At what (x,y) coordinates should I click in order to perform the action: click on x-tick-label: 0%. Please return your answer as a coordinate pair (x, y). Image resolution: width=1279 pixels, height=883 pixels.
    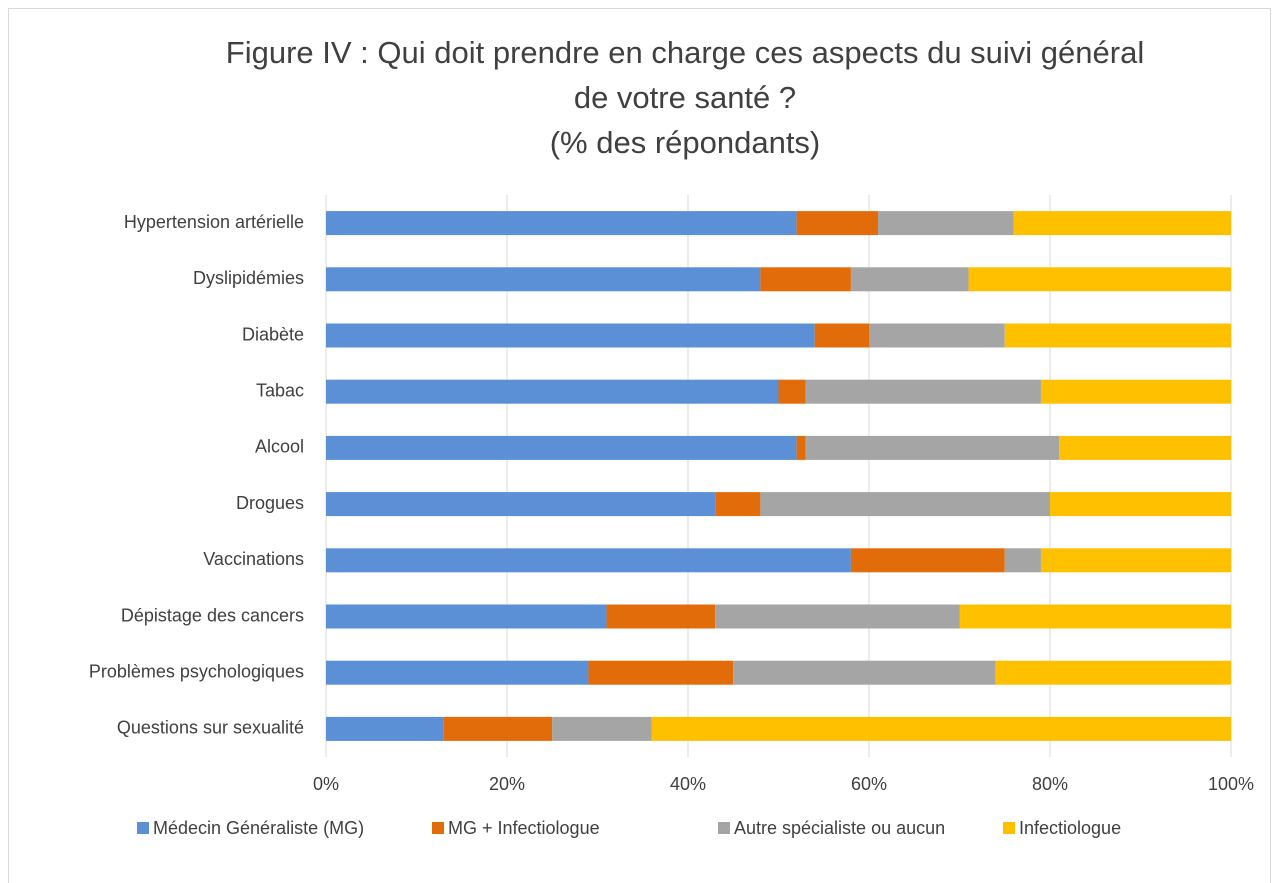
    Looking at the image, I should click on (326, 784).